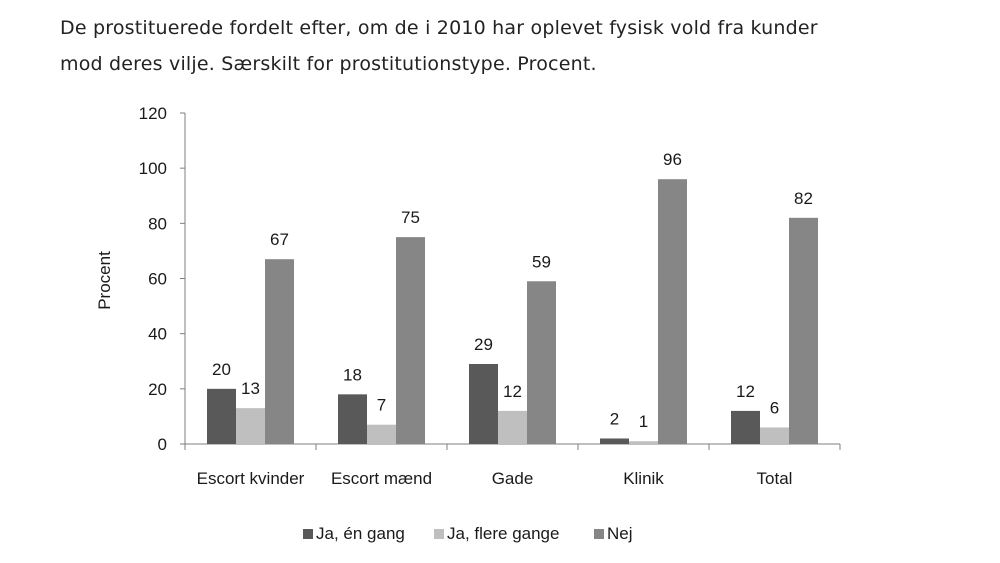 Image resolution: width=1000 pixels, height=563 pixels. What do you see at coordinates (410, 217) in the screenshot?
I see `data-label: 75` at bounding box center [410, 217].